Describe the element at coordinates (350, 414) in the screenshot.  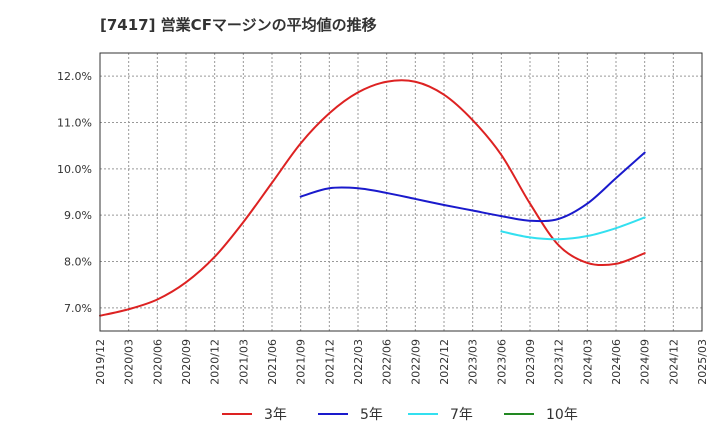
I see `legend-item: 5年` at that location.